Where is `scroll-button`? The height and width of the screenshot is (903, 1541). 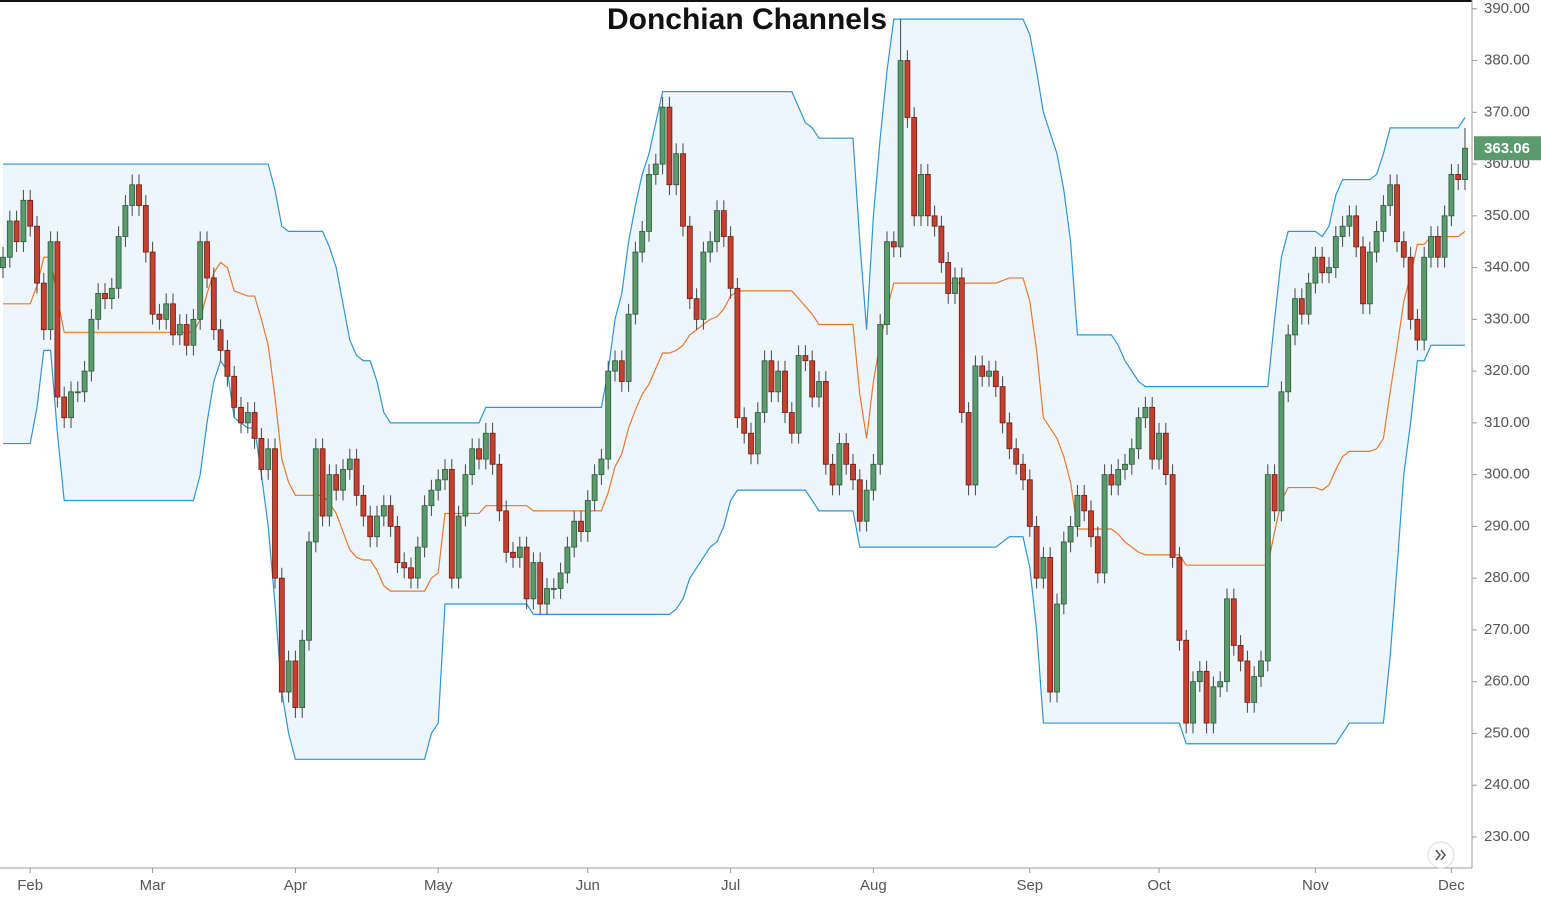 scroll-button is located at coordinates (1441, 855).